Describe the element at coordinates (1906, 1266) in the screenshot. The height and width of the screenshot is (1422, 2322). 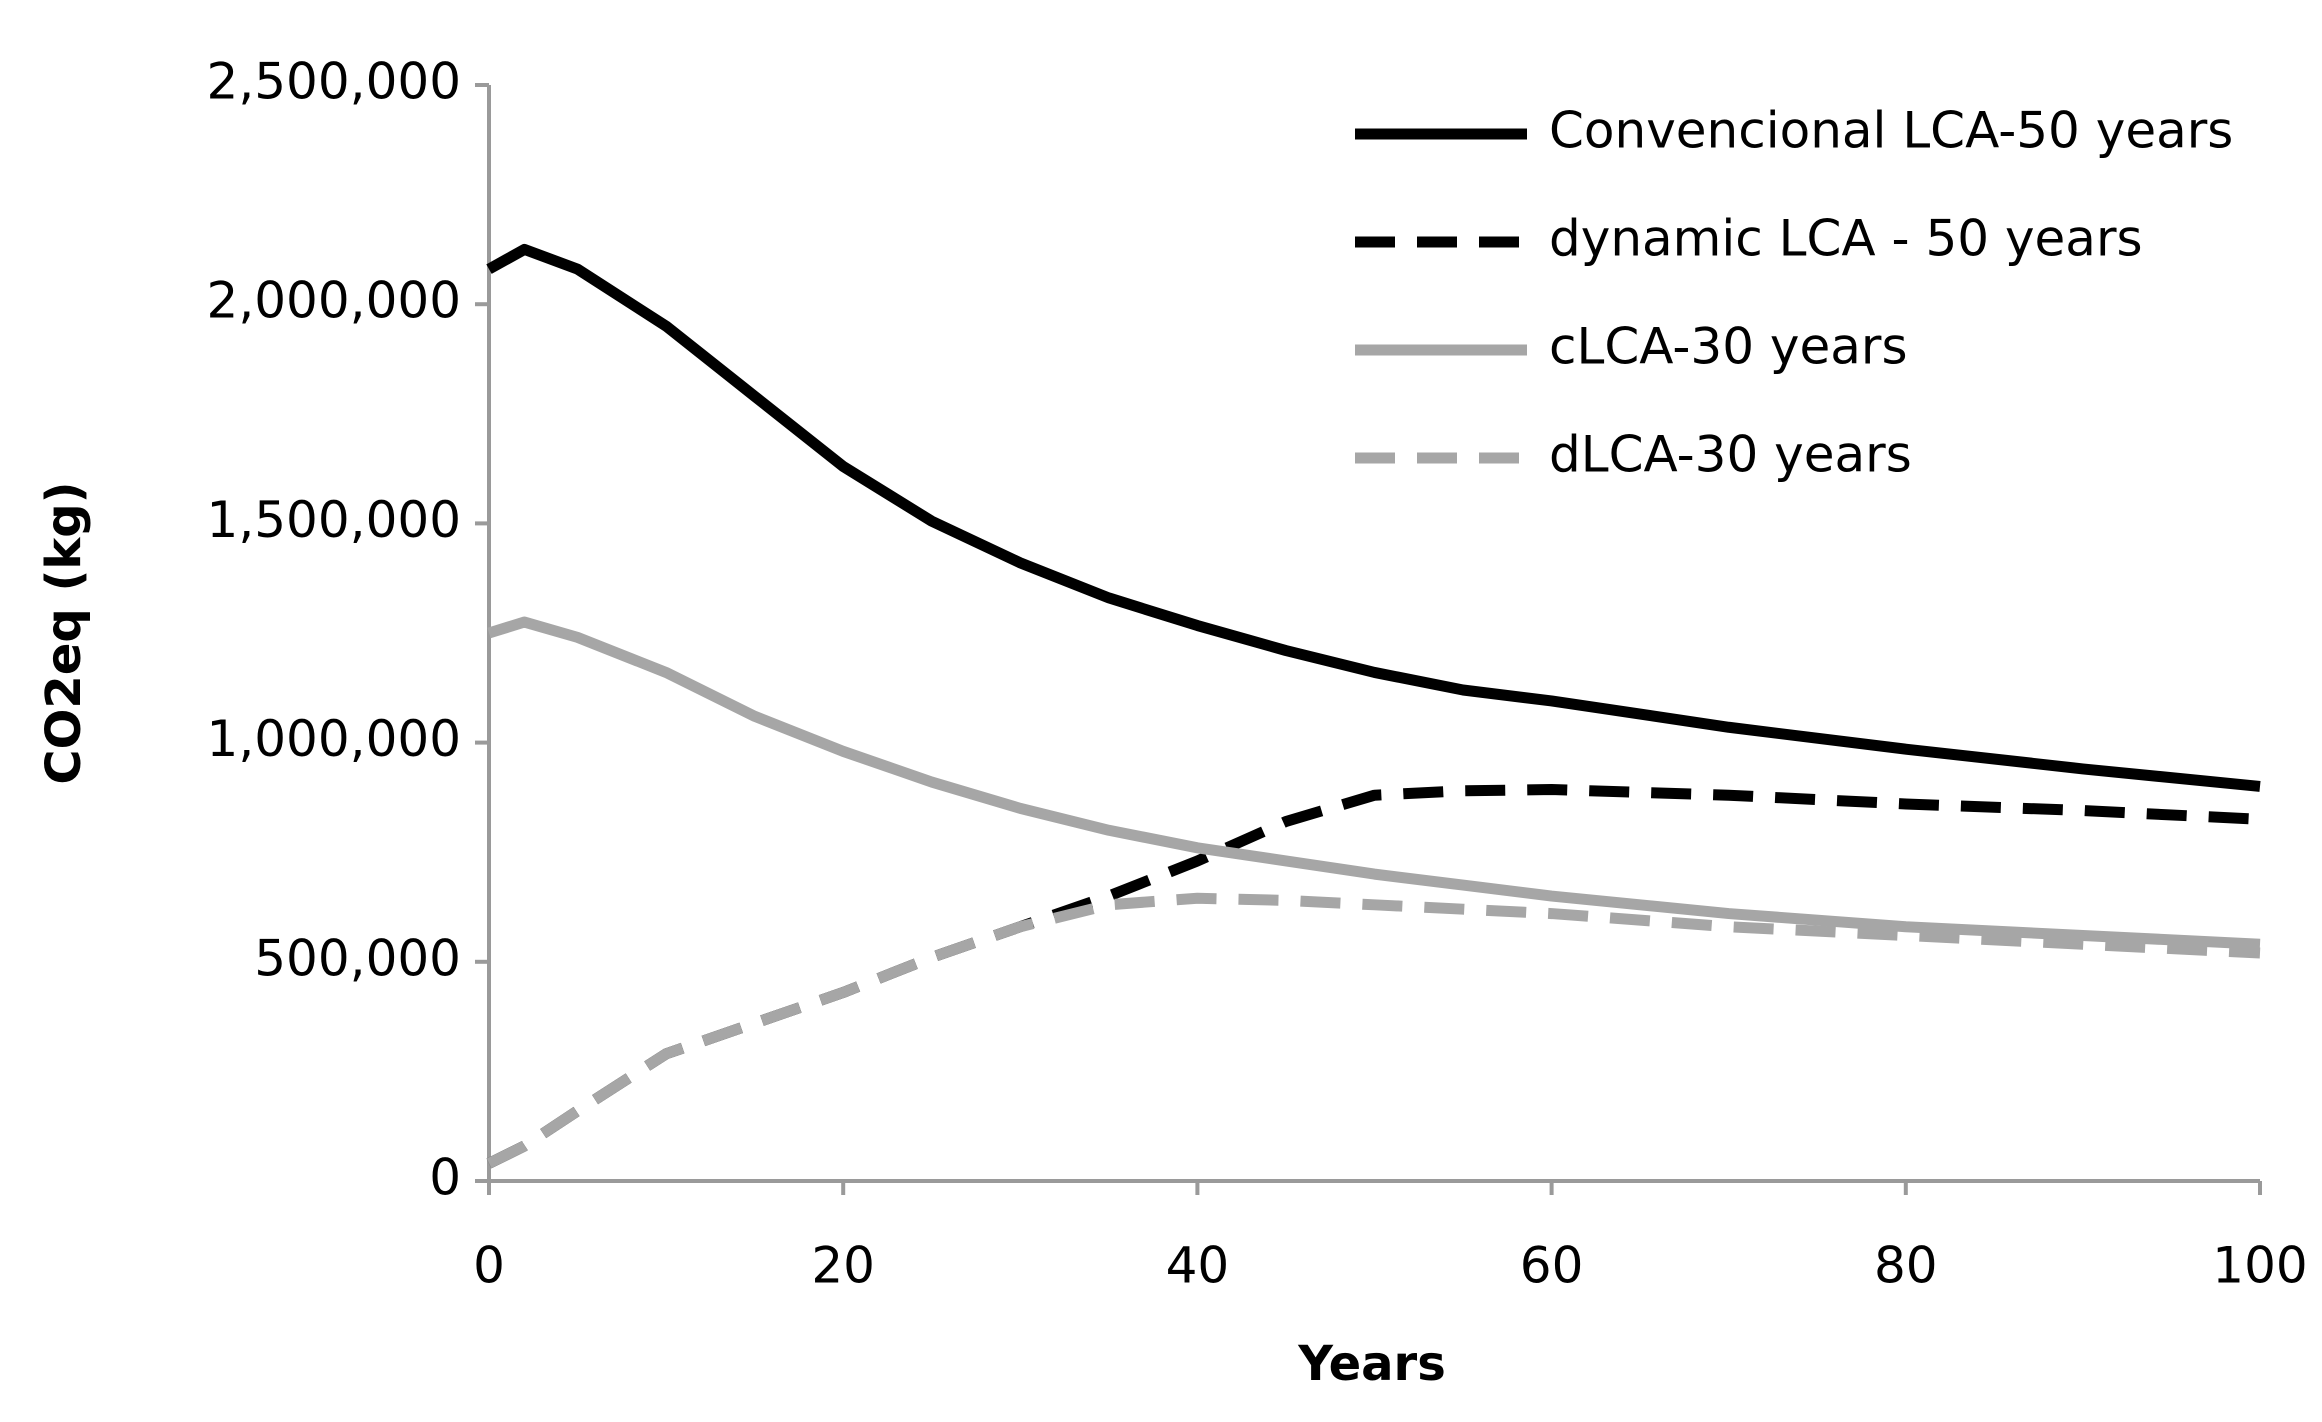
I see `x-tick-label: 80` at that location.